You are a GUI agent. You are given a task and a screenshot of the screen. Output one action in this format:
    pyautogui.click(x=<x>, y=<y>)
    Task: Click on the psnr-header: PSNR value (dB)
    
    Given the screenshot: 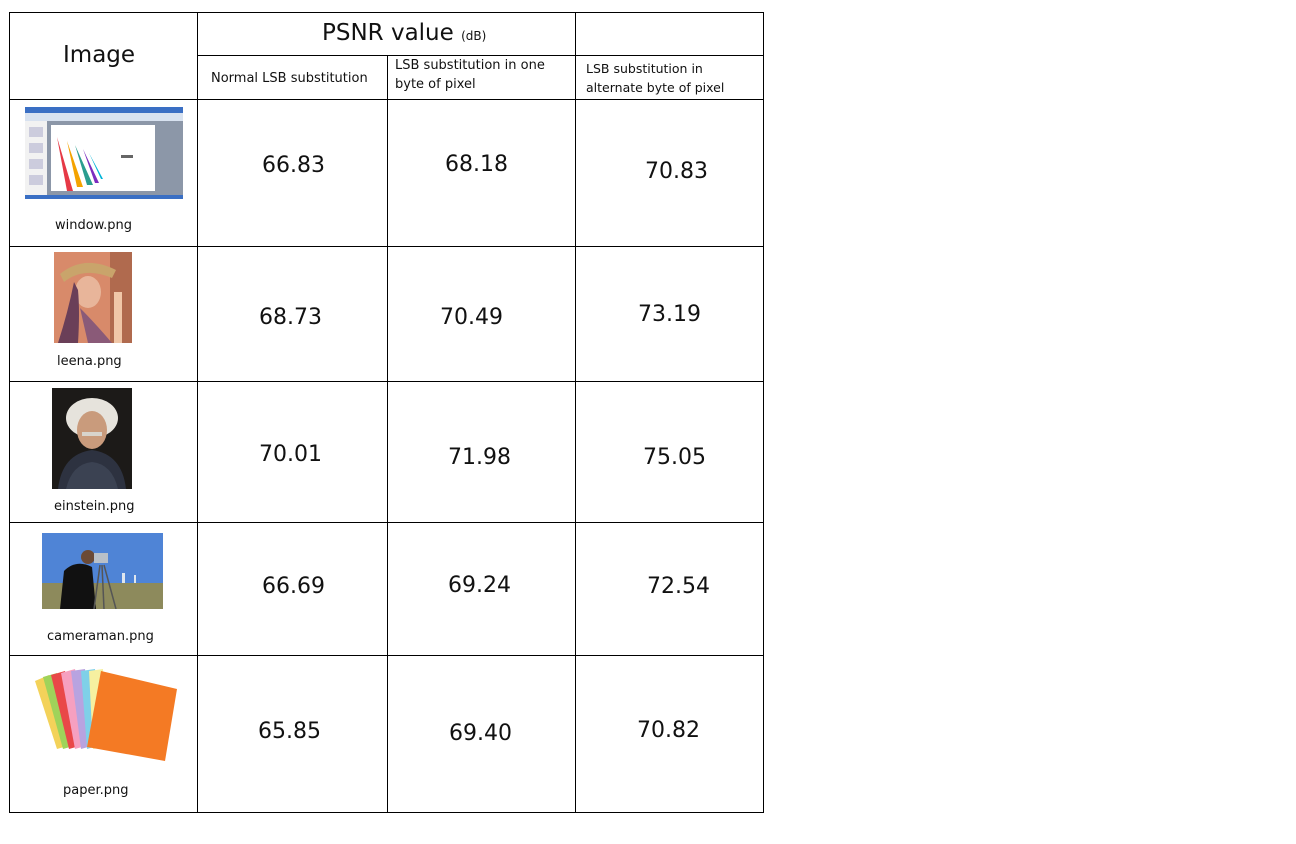 What is the action you would take?
    pyautogui.click(x=404, y=33)
    